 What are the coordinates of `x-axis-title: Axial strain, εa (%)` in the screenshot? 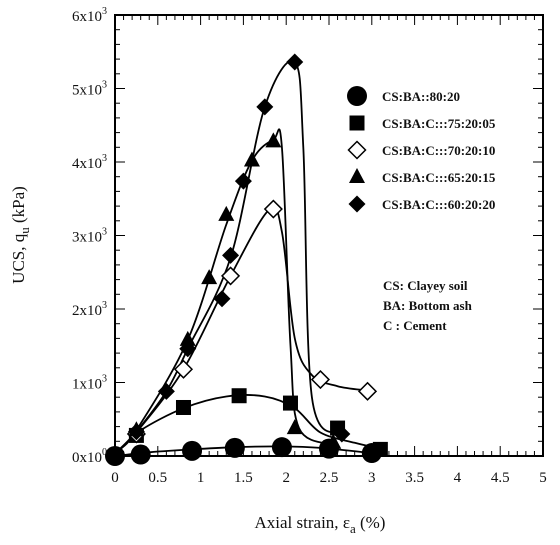 It's located at (320, 524).